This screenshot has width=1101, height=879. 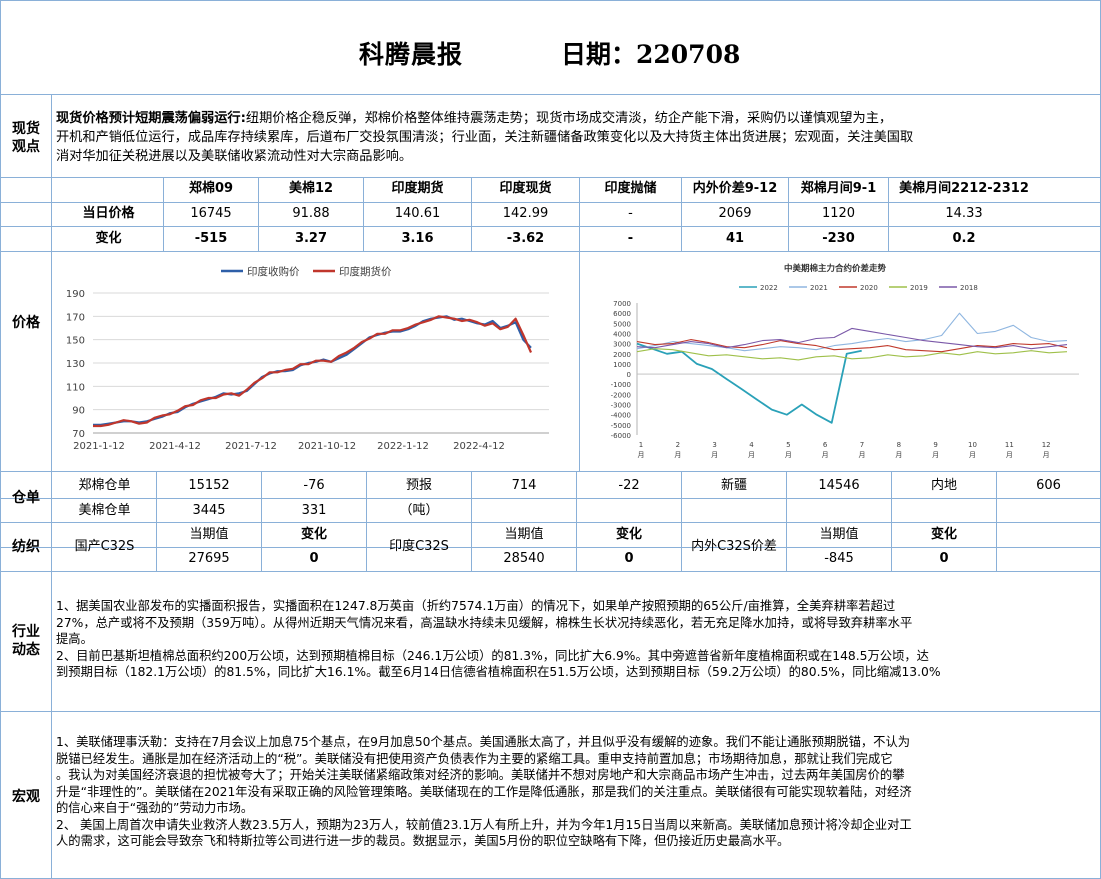 I want to click on legend-label: 印度收购价, so click(x=273, y=271).